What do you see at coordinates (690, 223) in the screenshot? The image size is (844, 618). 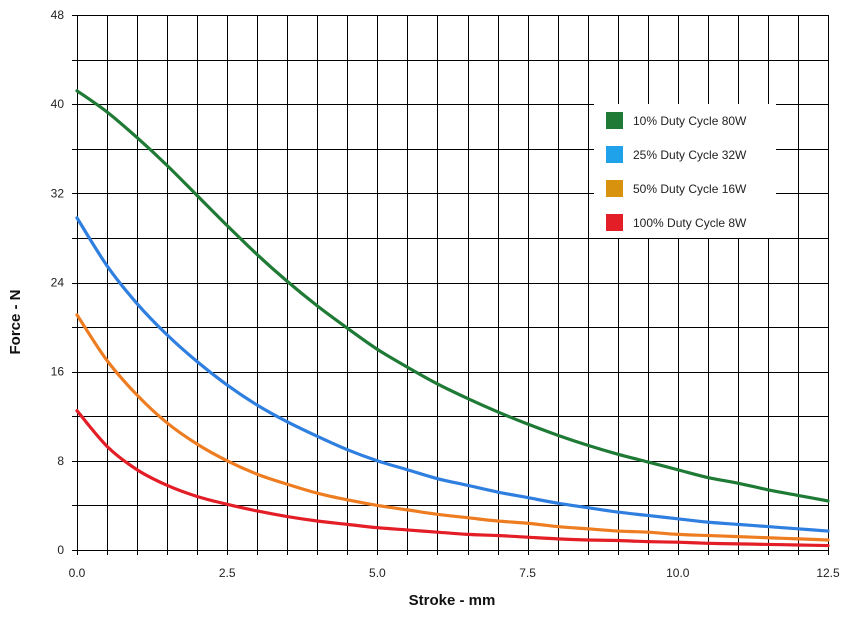 I see `legend-label: 100% Duty Cycle 8W` at bounding box center [690, 223].